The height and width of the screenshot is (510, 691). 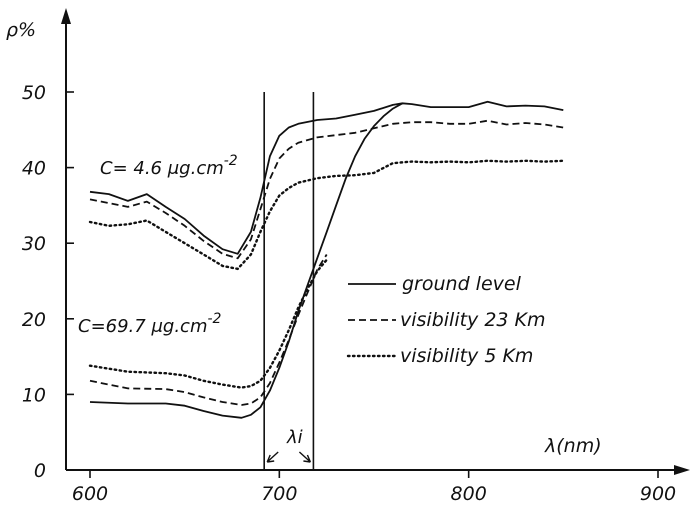 What do you see at coordinates (462, 284) in the screenshot?
I see `legend-label-ground-level: ground level` at bounding box center [462, 284].